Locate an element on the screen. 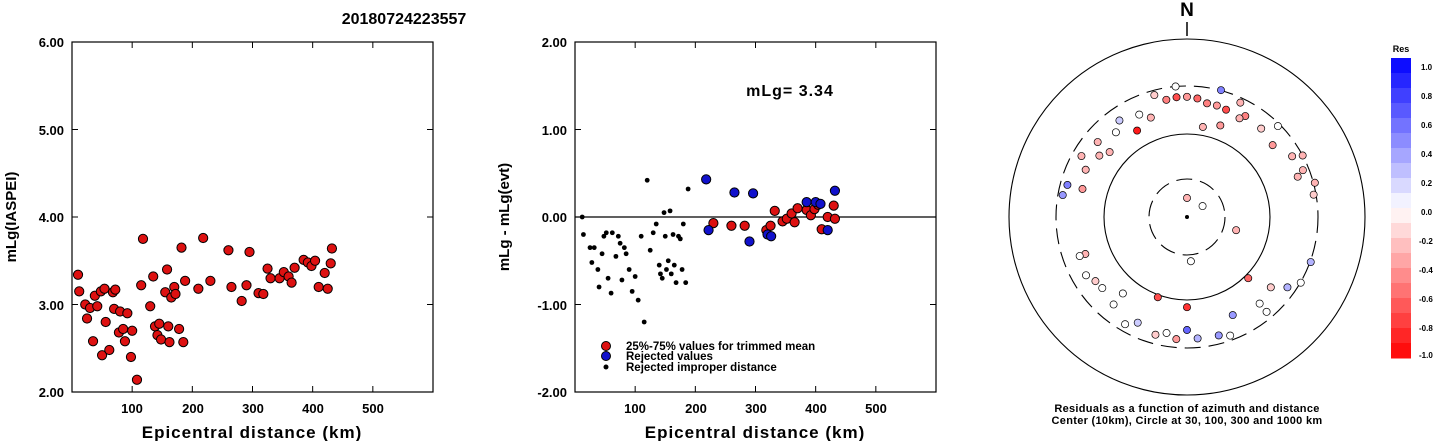 This screenshot has width=1437, height=441. colorbar-tick: -0.8 is located at coordinates (1426, 328).